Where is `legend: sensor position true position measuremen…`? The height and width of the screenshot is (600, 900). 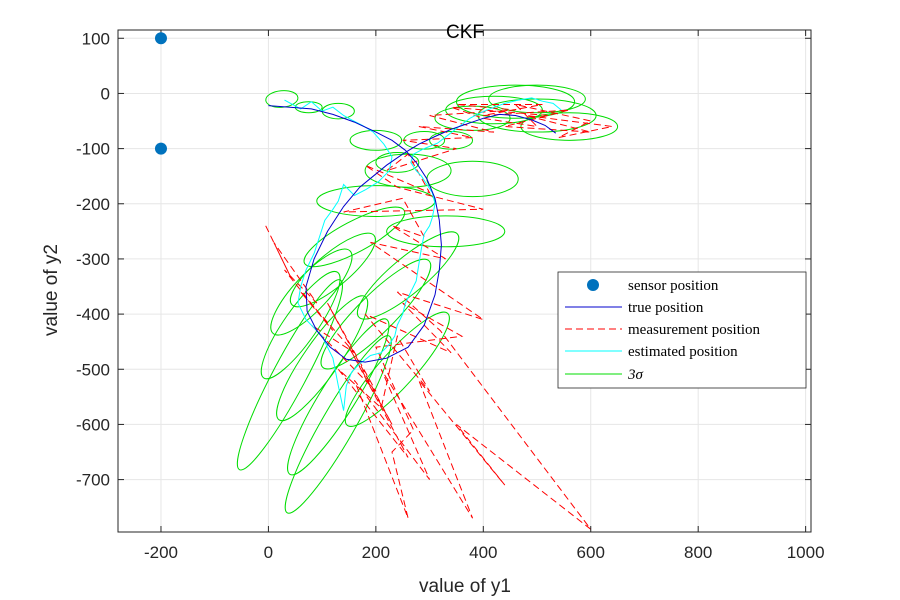 legend: sensor position true position measuremen… is located at coordinates (682, 330).